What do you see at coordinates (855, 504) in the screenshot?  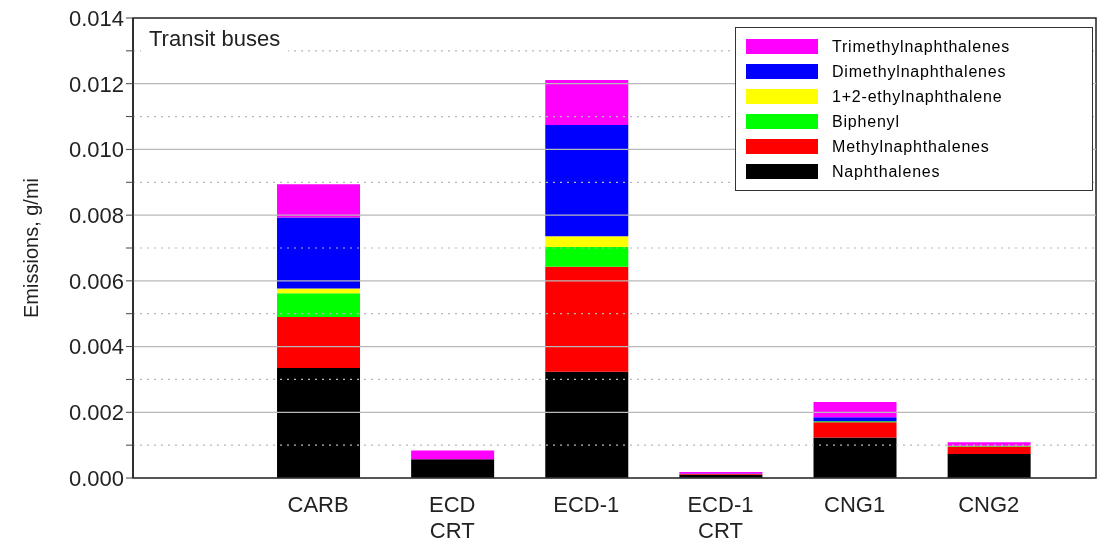 I see `x-tick-label: CNG1` at bounding box center [855, 504].